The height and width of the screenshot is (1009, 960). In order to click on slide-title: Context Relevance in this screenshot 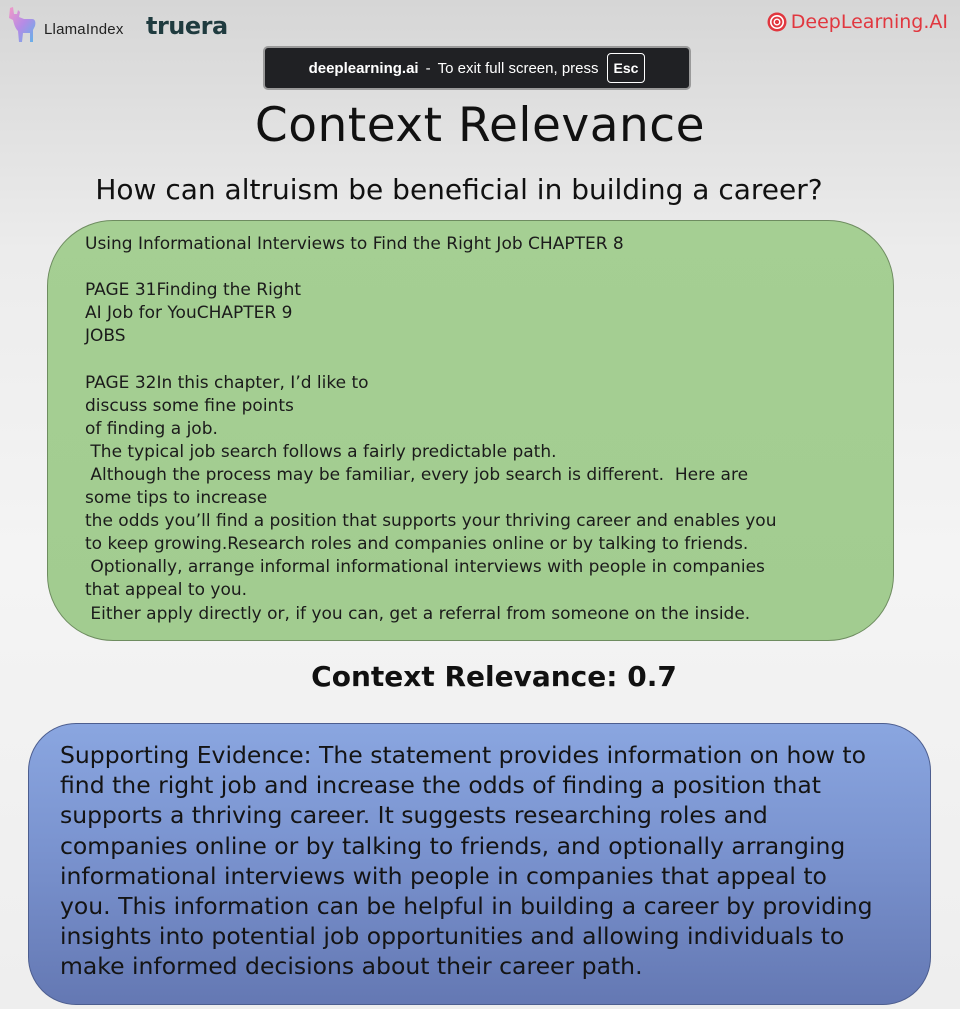, I will do `click(480, 125)`.